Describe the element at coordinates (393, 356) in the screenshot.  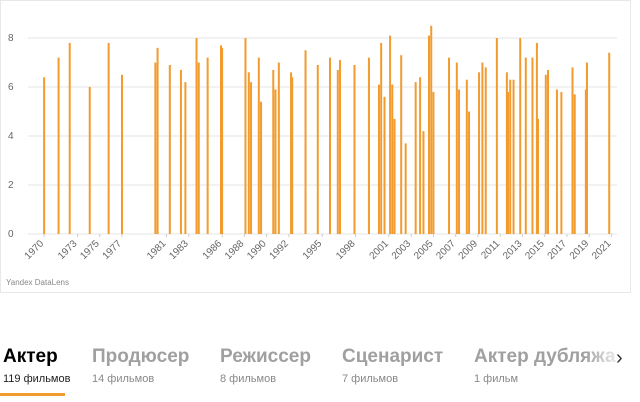
I see `tab-title: Сценарист` at that location.